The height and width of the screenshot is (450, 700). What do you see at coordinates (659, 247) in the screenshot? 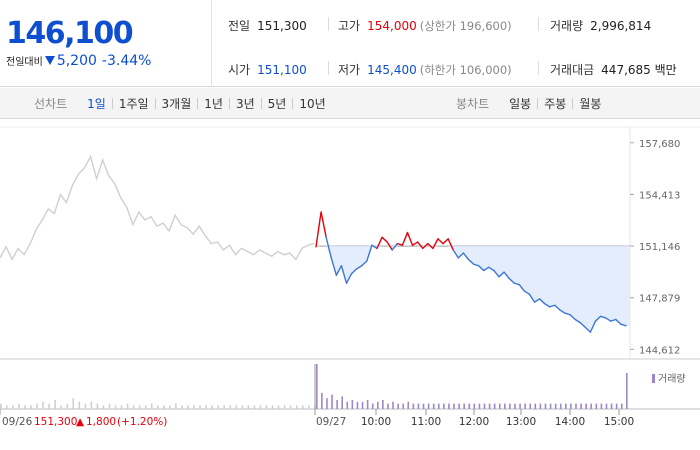
I see `y-tick-label: 151,146` at bounding box center [659, 247].